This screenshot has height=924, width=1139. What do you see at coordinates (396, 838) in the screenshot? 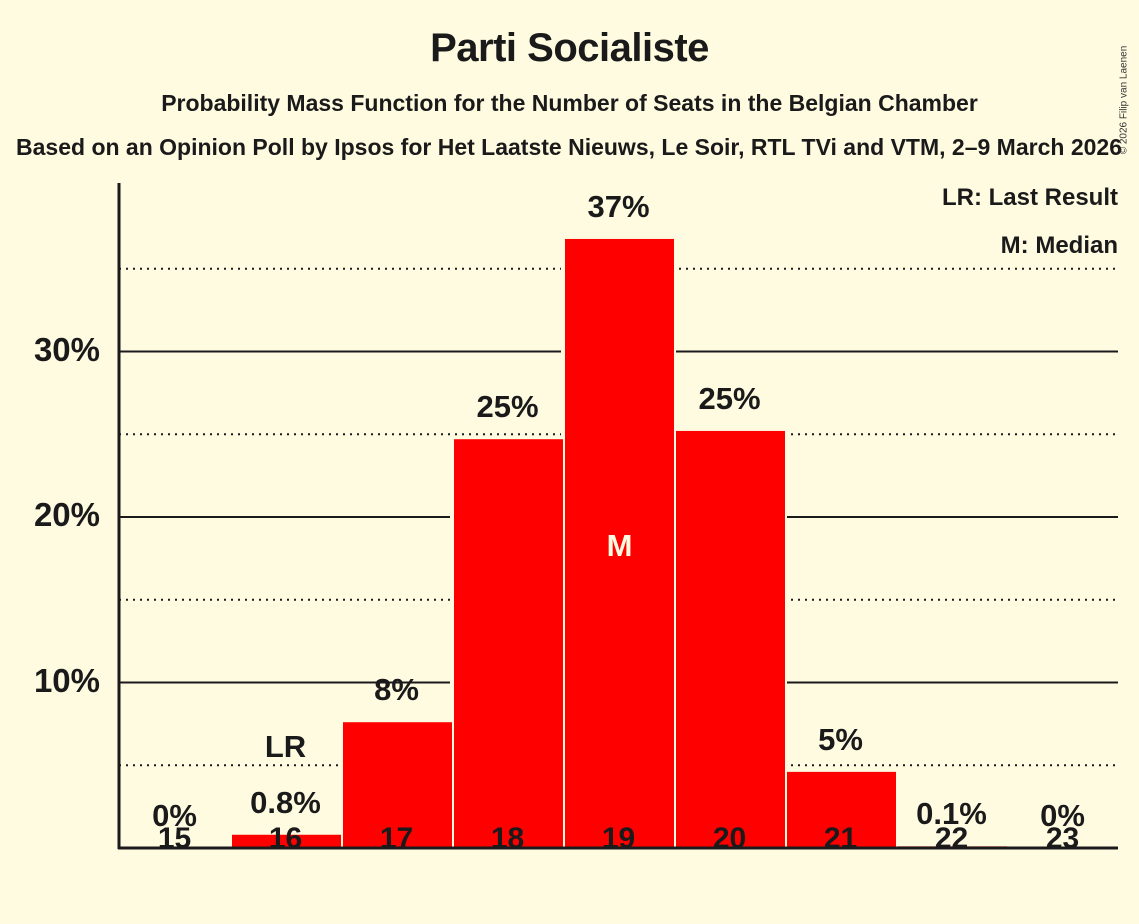
I see `x-tick-label: 17` at bounding box center [396, 838].